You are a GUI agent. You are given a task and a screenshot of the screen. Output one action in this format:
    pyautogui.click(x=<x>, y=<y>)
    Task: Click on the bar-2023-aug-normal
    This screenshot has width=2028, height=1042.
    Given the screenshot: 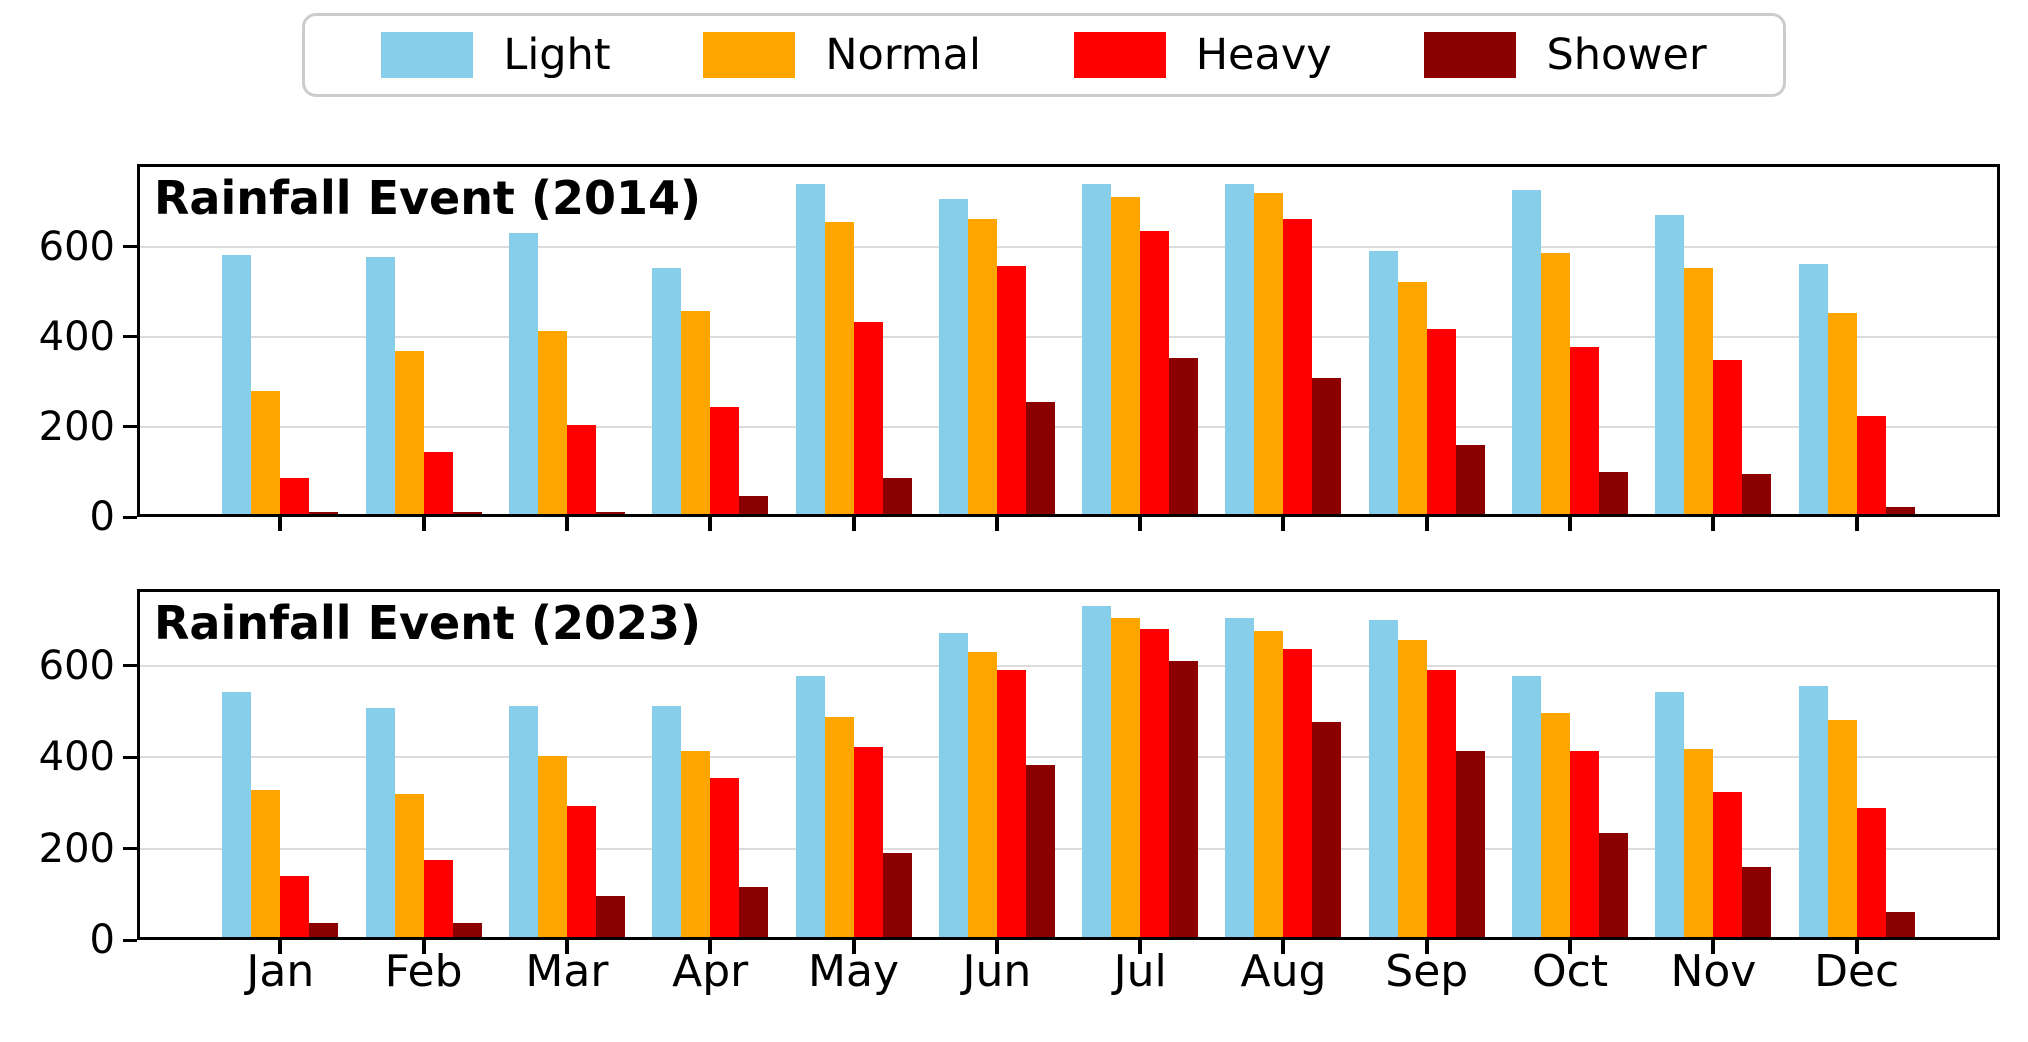 What is the action you would take?
    pyautogui.click(x=1269, y=784)
    